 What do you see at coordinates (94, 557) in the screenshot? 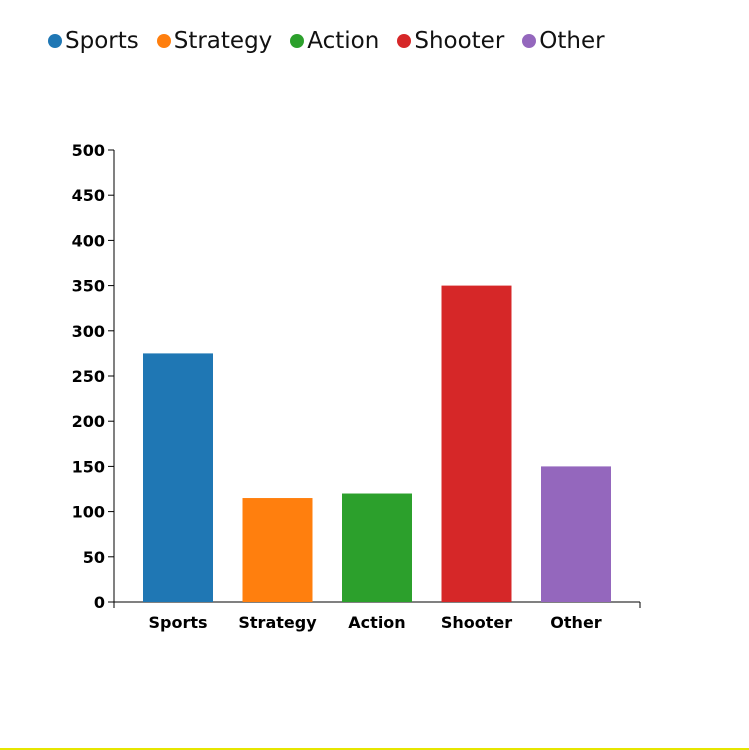
I see `y-tick-label: 50` at bounding box center [94, 557].